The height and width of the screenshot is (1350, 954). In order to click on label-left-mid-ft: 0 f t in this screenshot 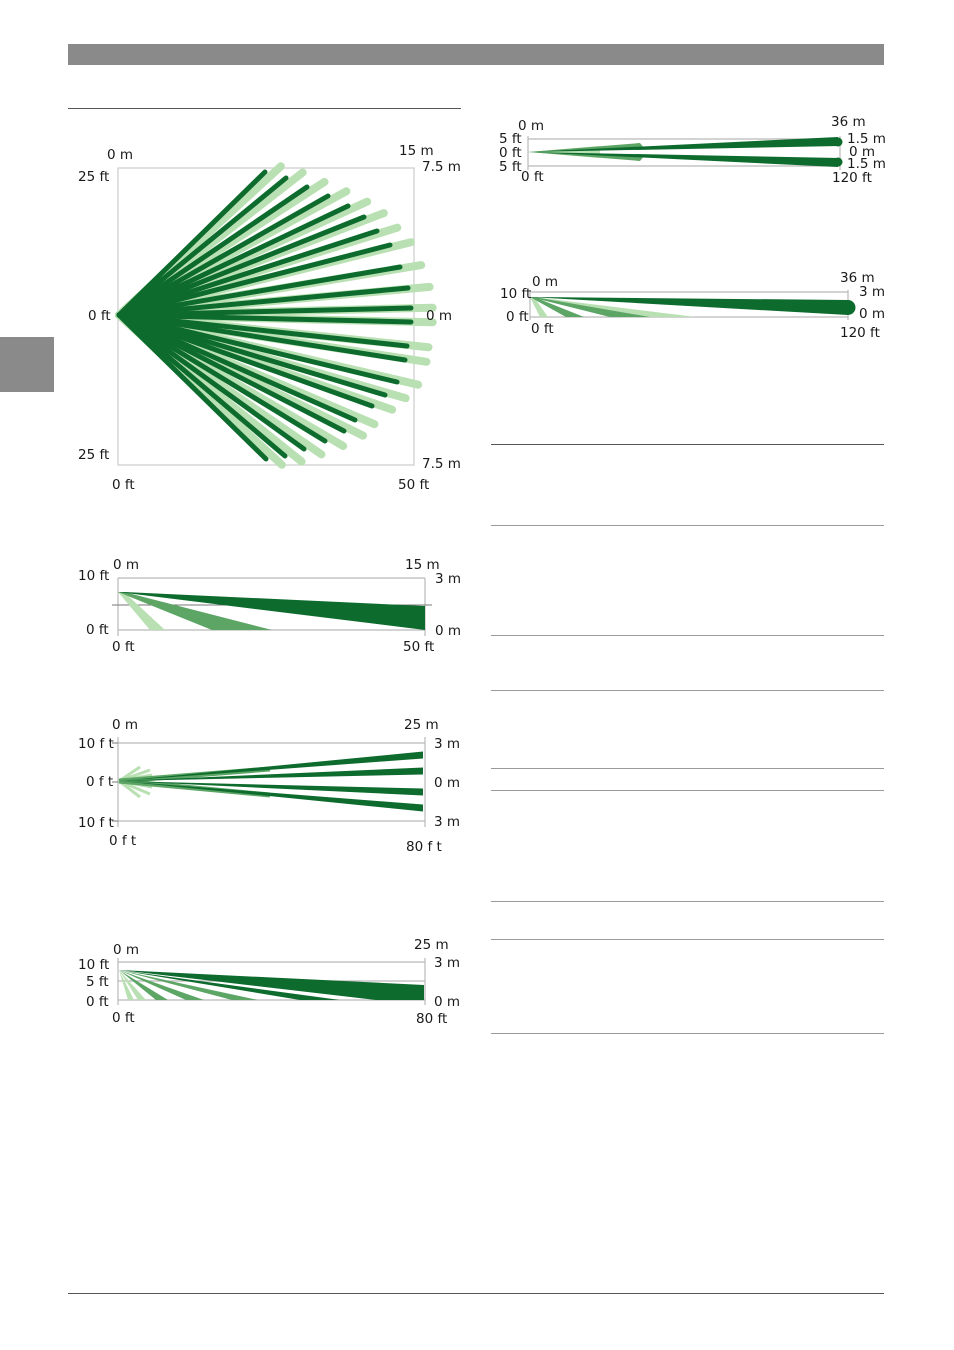, I will do `click(99, 782)`.